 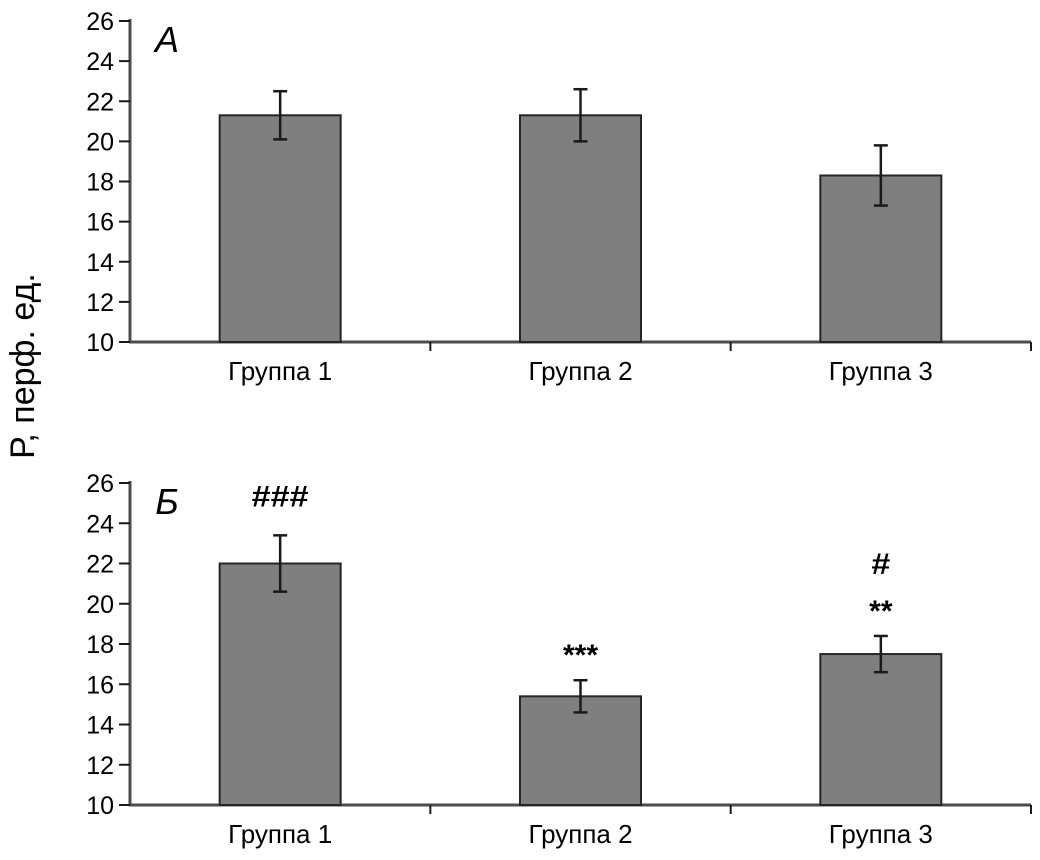 I want to click on significance-annotation: ***, so click(x=580, y=655).